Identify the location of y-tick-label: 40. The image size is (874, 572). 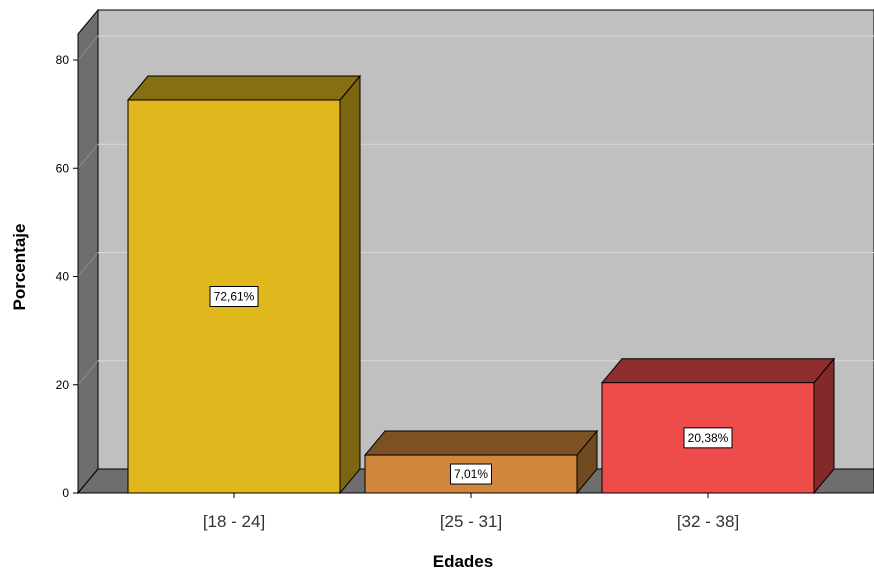
(63, 277).